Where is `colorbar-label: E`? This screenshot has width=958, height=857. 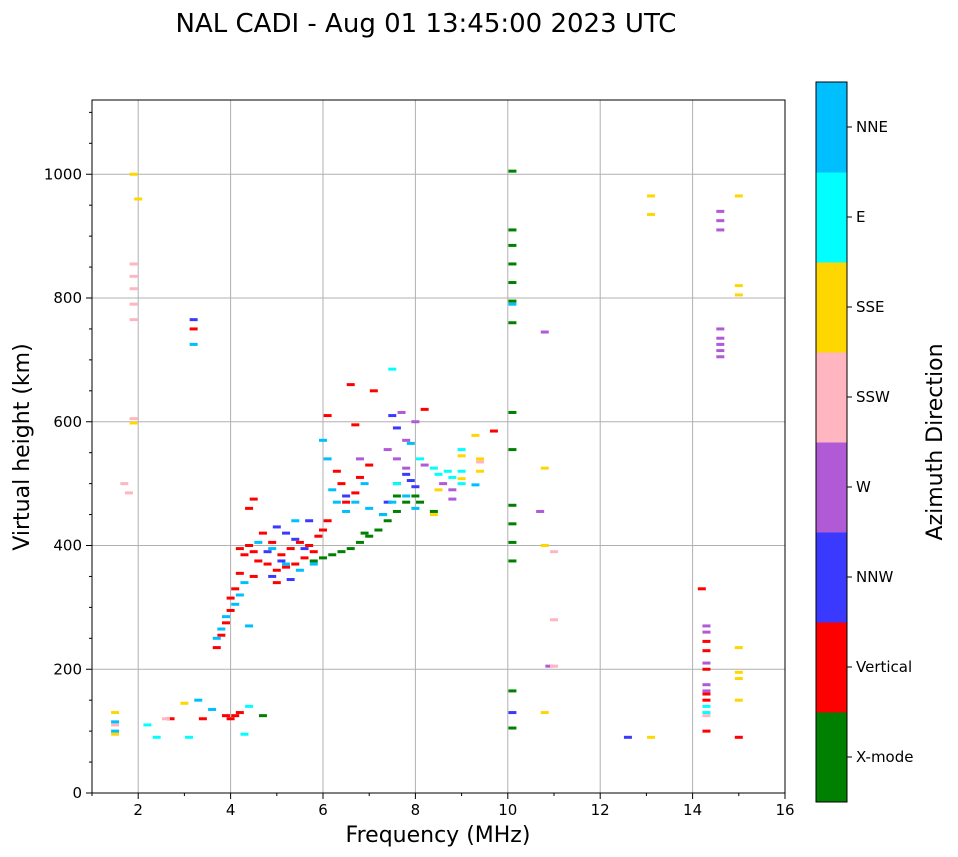 colorbar-label: E is located at coordinates (860, 217).